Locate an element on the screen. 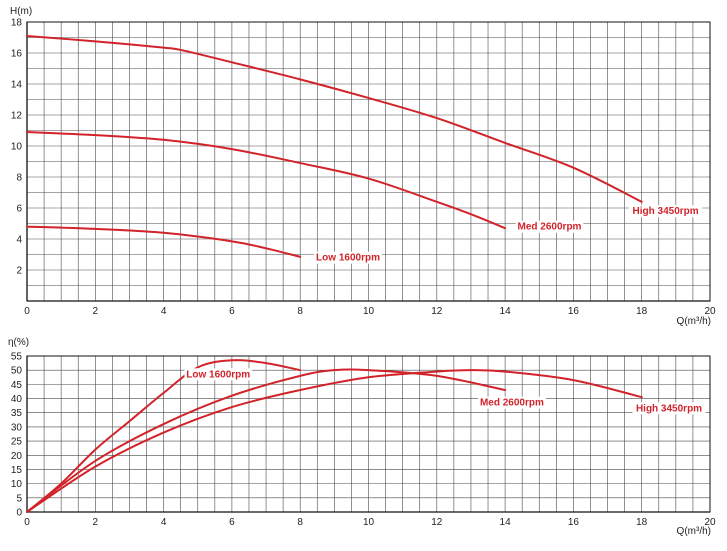  y-tick-label: 16 is located at coordinates (17, 54).